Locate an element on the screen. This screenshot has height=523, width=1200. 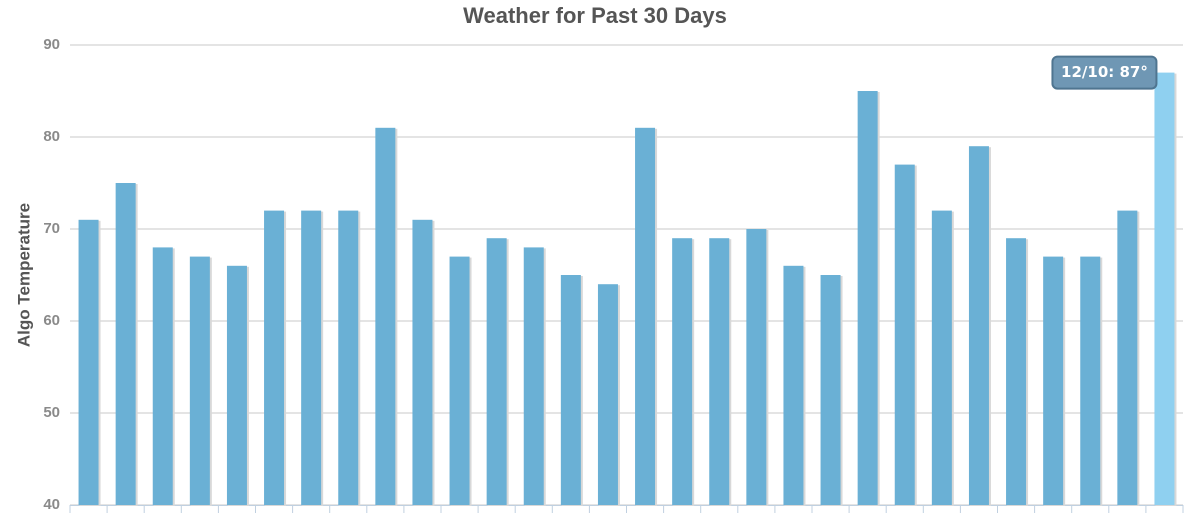
tooltip: 12/10: 87° is located at coordinates (1104, 72).